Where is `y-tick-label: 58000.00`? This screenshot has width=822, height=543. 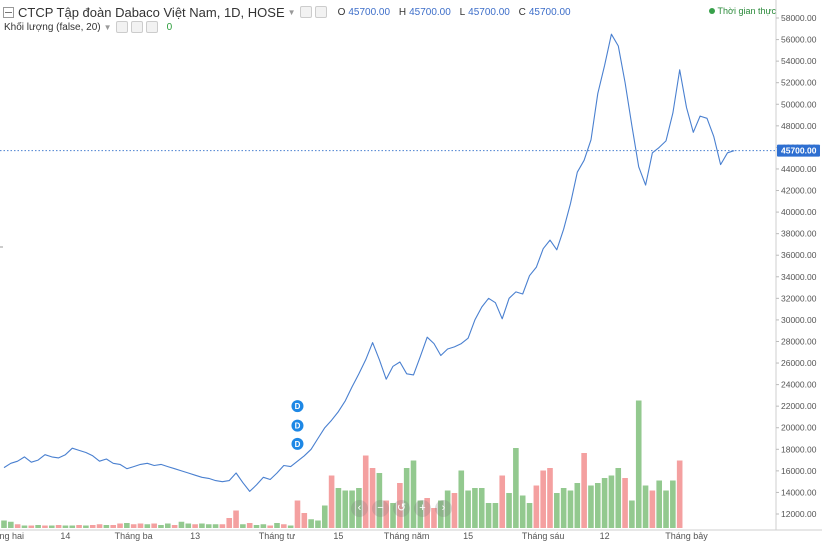
y-tick-label: 58000.00 is located at coordinates (799, 18).